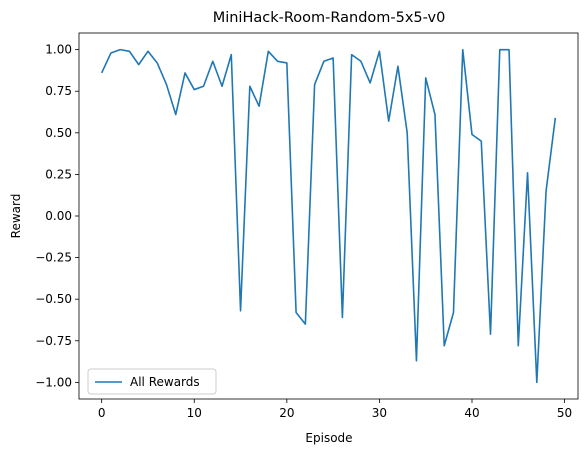 This screenshot has height=455, width=587. What do you see at coordinates (379, 413) in the screenshot?
I see `x-tick-label: 30` at bounding box center [379, 413].